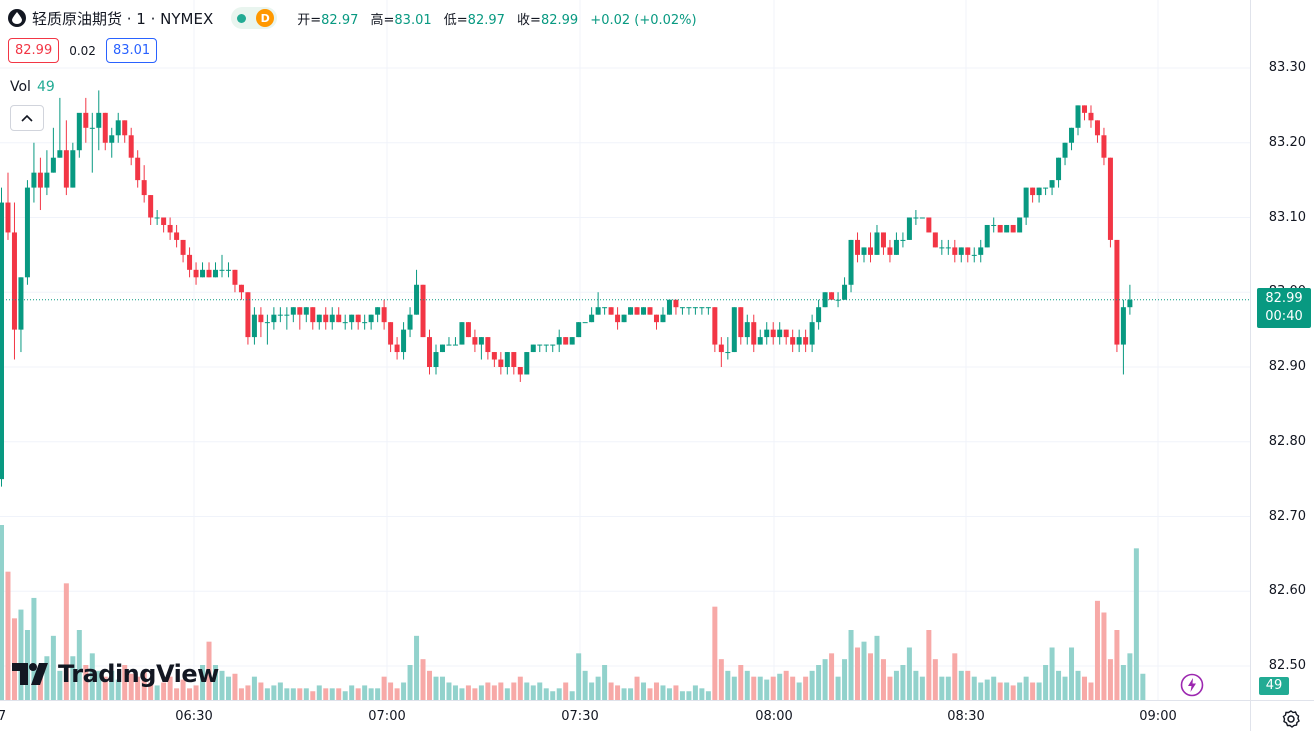 The height and width of the screenshot is (731, 1314). I want to click on price-axis-label: 82.70, so click(1287, 516).